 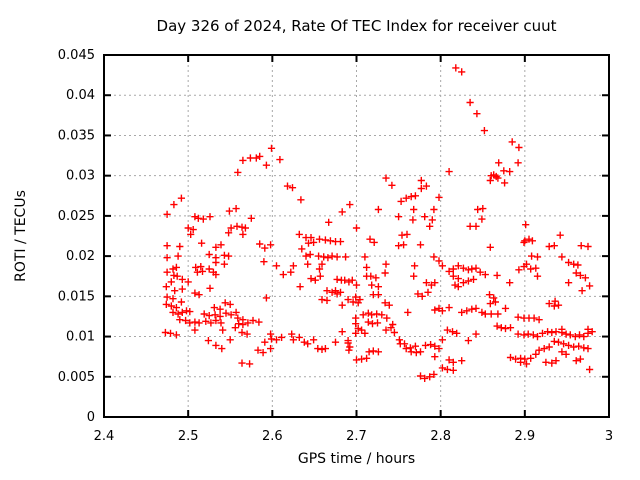 I want to click on y-tick-label: 0.005, so click(x=76, y=377).